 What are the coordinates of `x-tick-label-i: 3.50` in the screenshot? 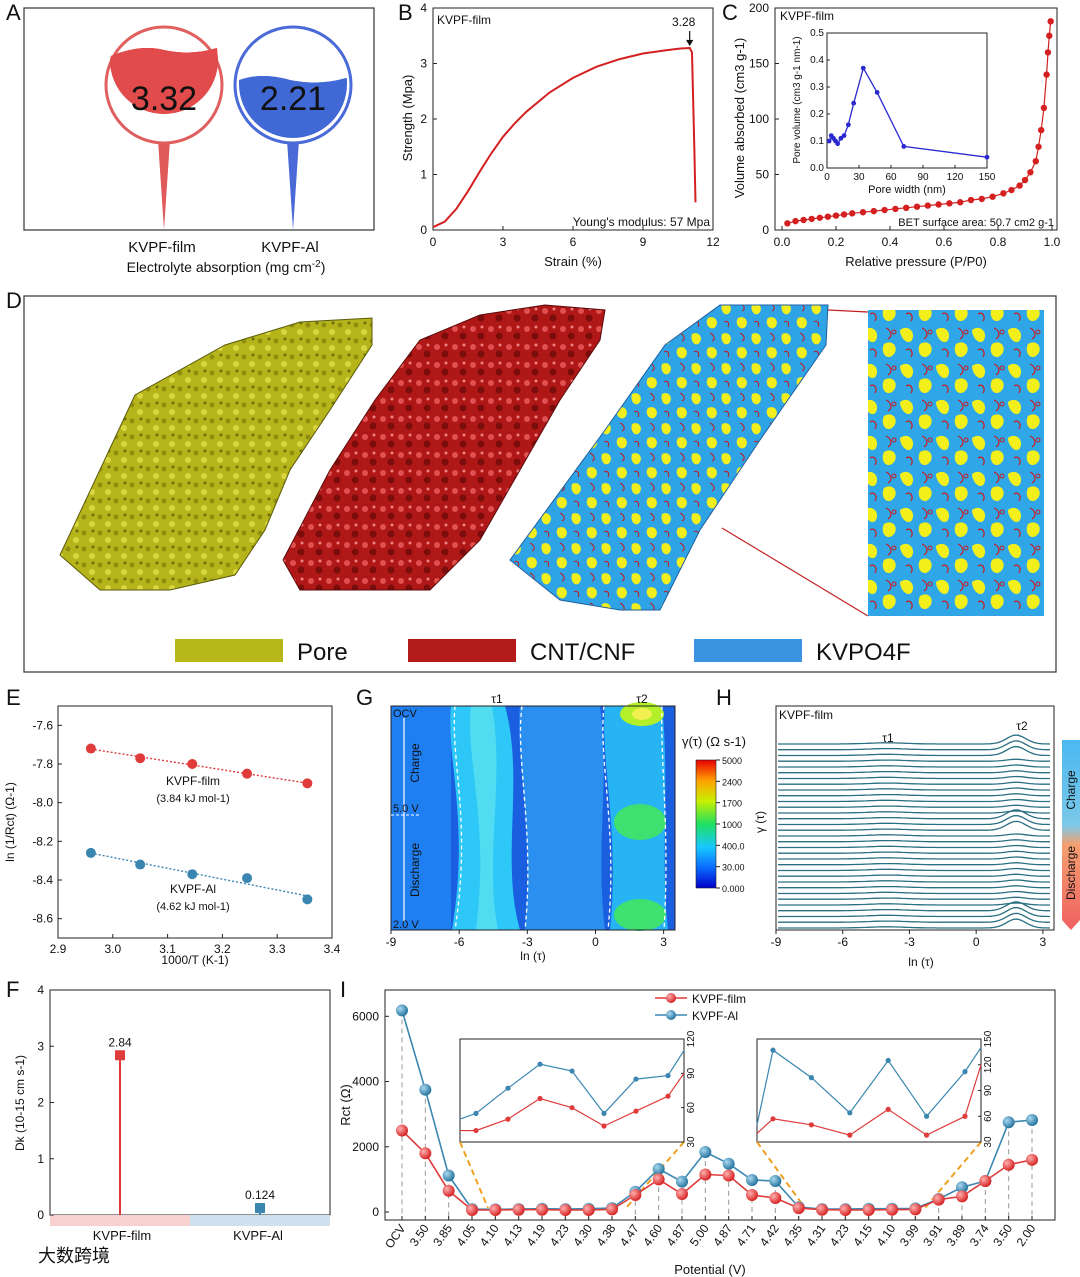 It's located at (1002, 1234).